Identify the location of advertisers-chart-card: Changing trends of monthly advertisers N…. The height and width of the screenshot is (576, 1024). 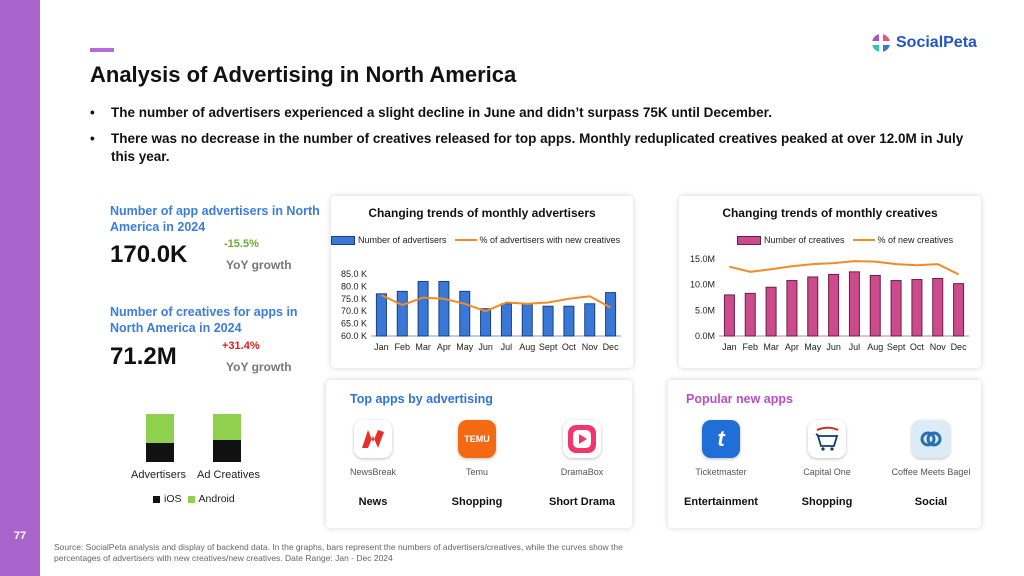
(482, 282).